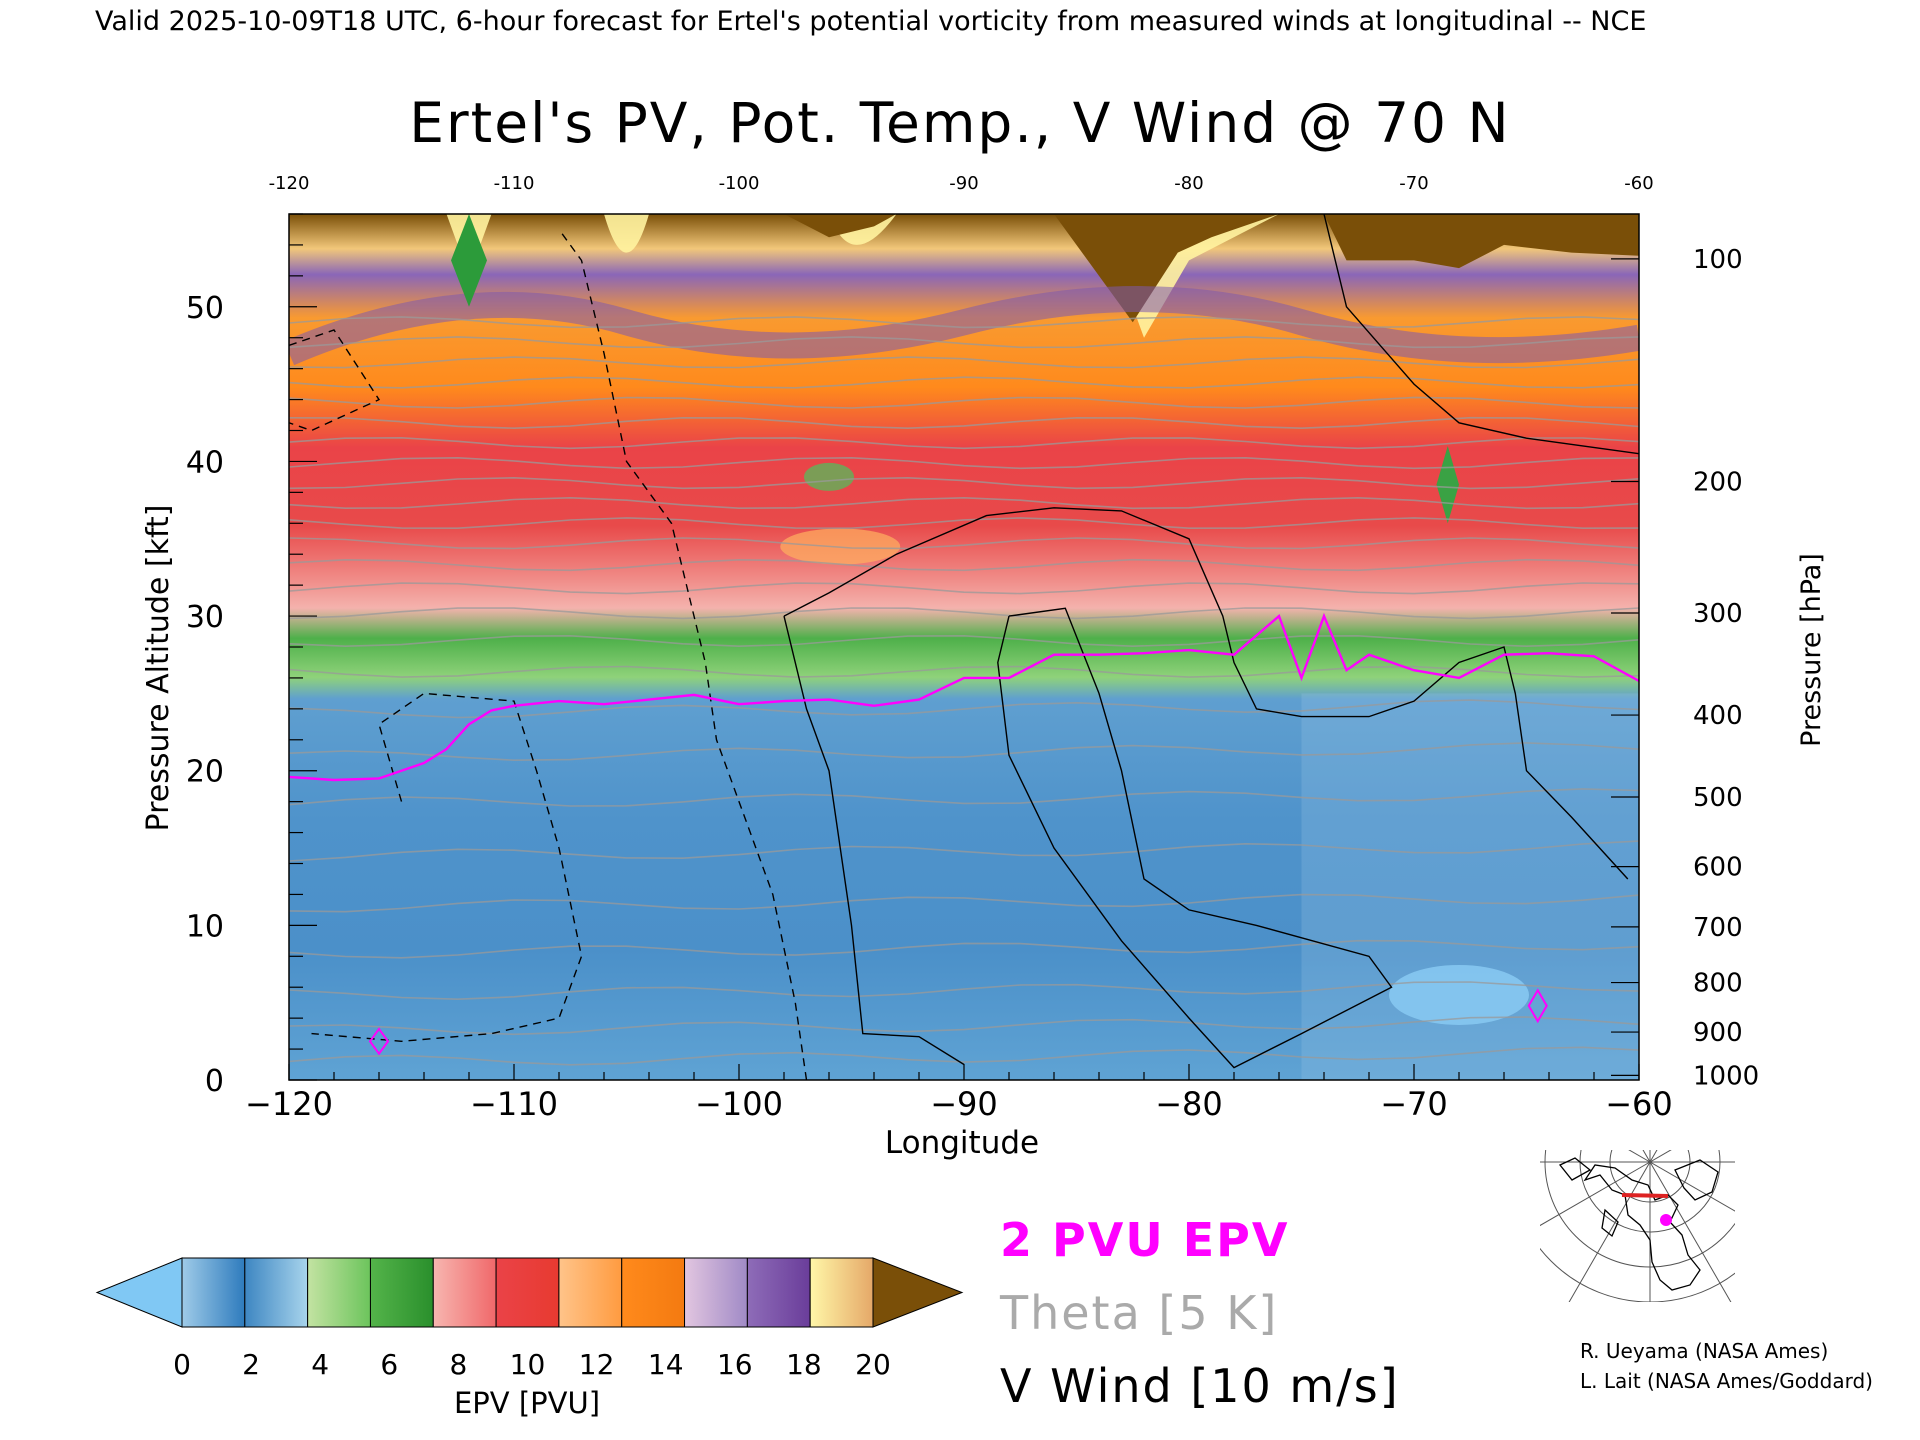 Image resolution: width=1920 pixels, height=1440 pixels. I want to click on colorbar-tick-label: 20, so click(873, 1364).